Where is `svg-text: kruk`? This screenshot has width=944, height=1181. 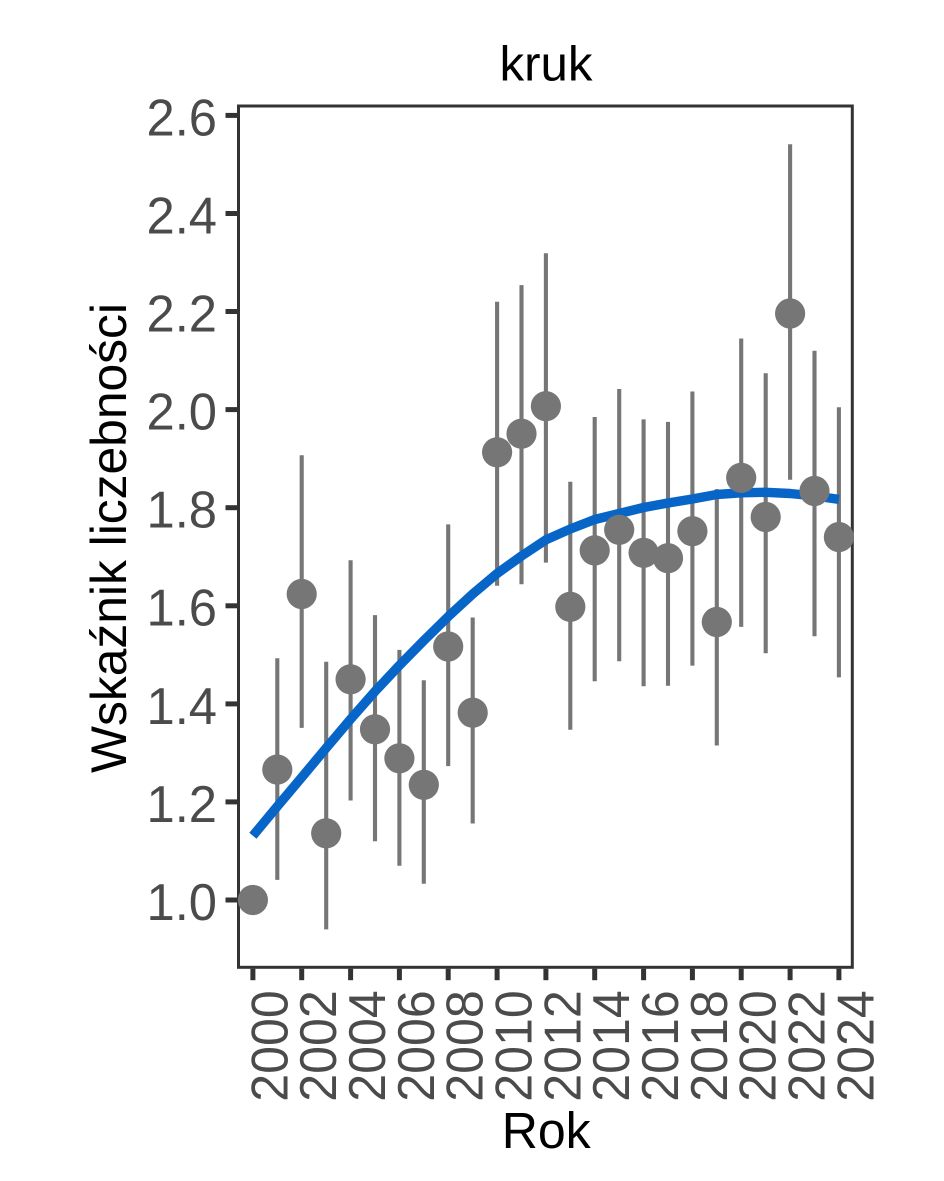 svg-text: kruk is located at coordinates (546, 65).